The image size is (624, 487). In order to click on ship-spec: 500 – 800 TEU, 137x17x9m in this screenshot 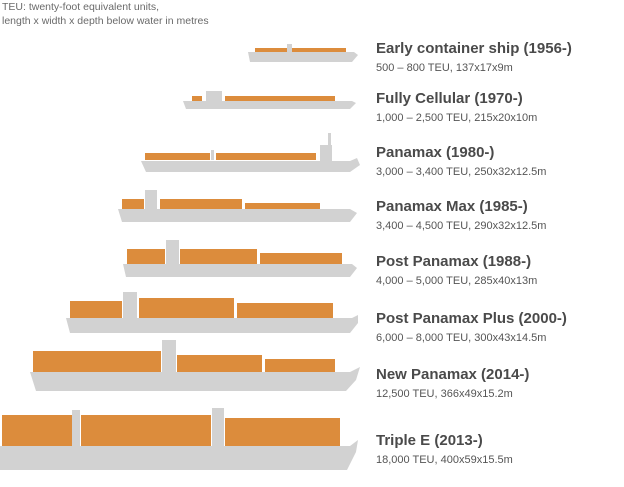, I will do `click(444, 68)`.